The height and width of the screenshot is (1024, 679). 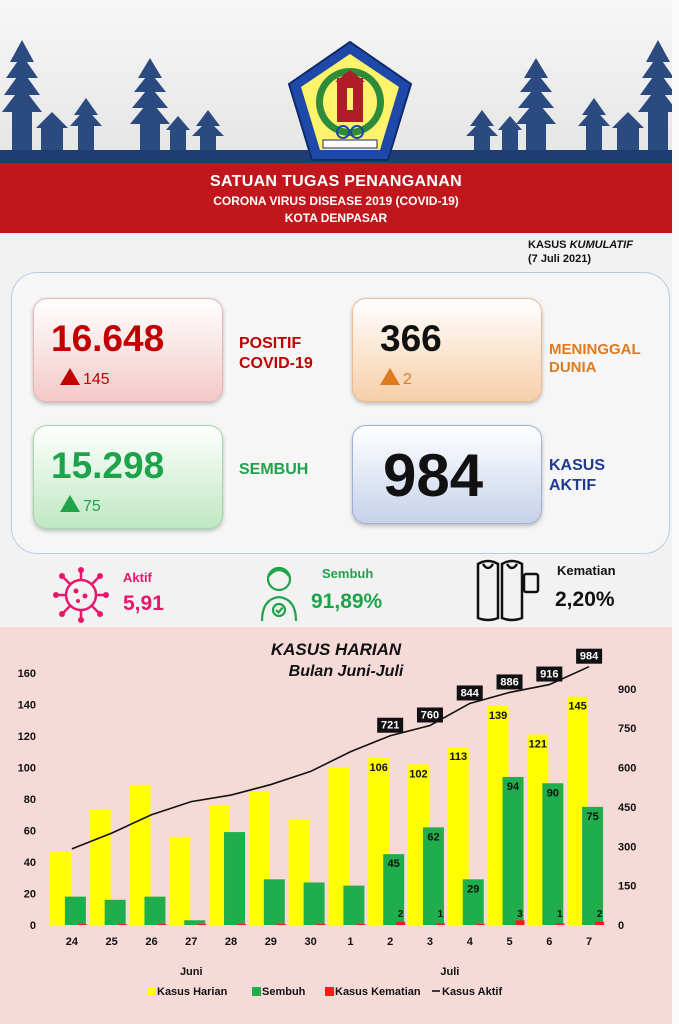 I want to click on x-tick-label: 27, so click(x=191, y=942).